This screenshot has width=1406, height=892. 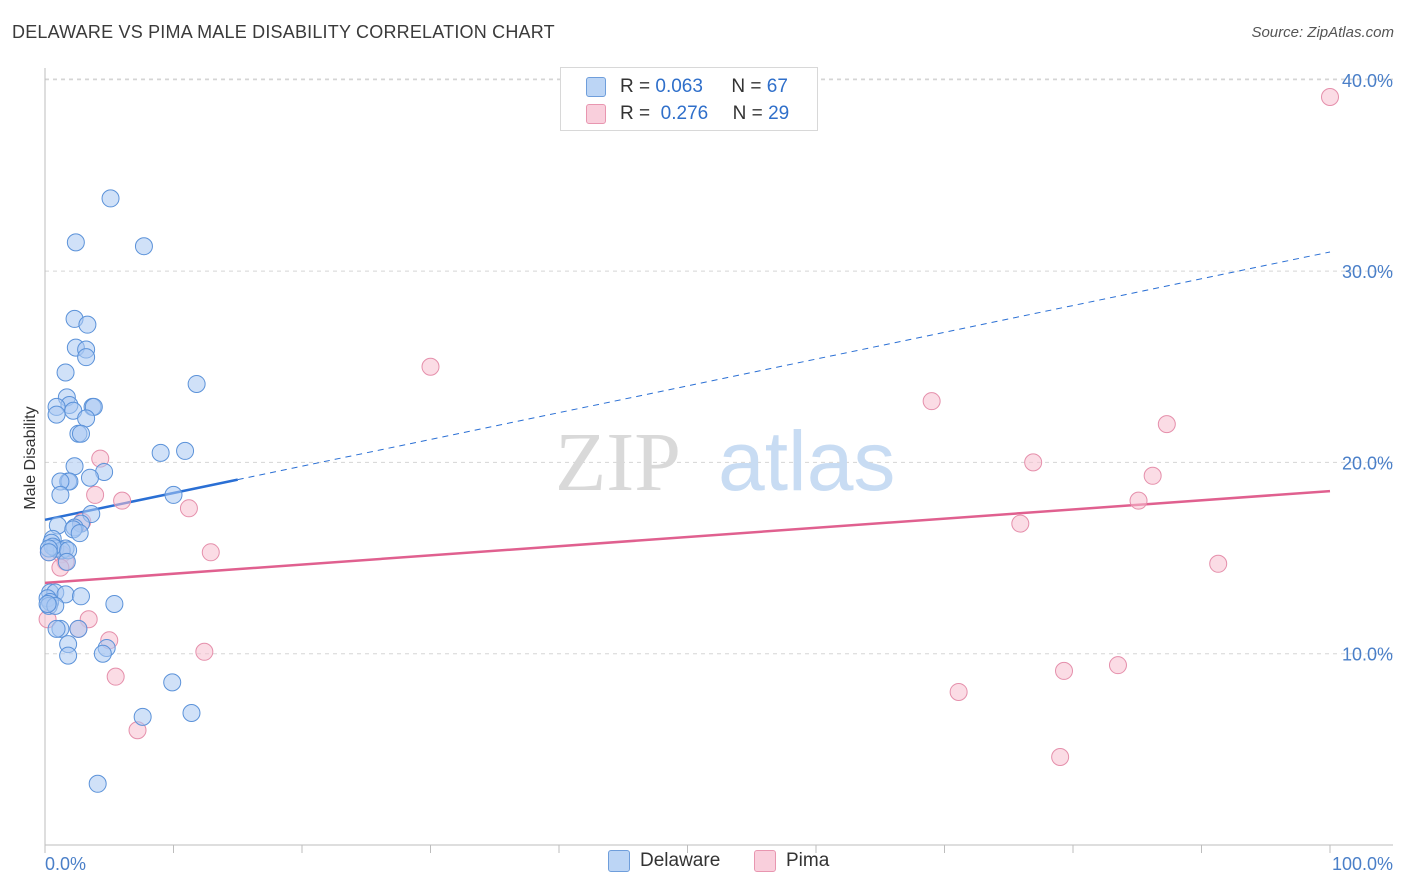 What do you see at coordinates (1367, 272) in the screenshot?
I see `y-tick-label: 30.0%` at bounding box center [1367, 272].